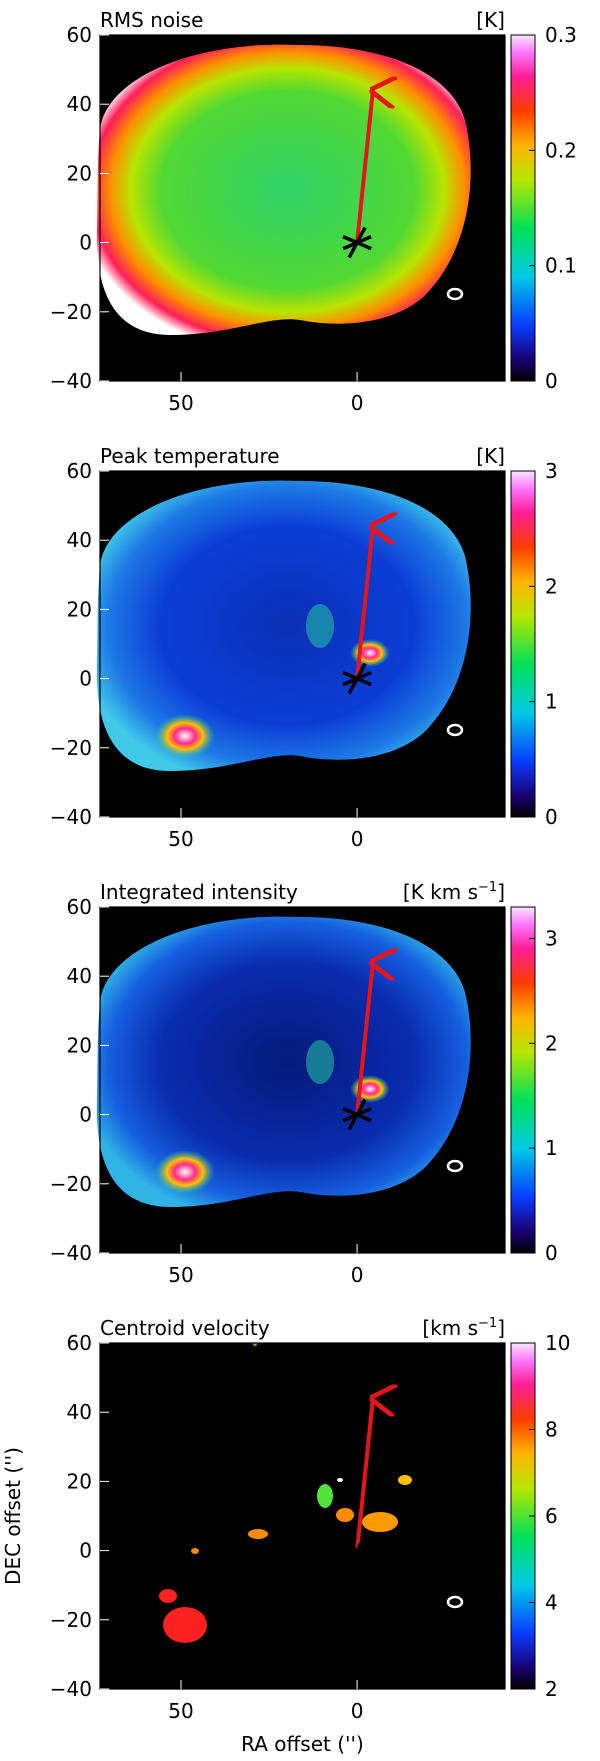 The width and height of the screenshot is (600, 1761). I want to click on colorbar-tick-label: 0.1, so click(561, 266).